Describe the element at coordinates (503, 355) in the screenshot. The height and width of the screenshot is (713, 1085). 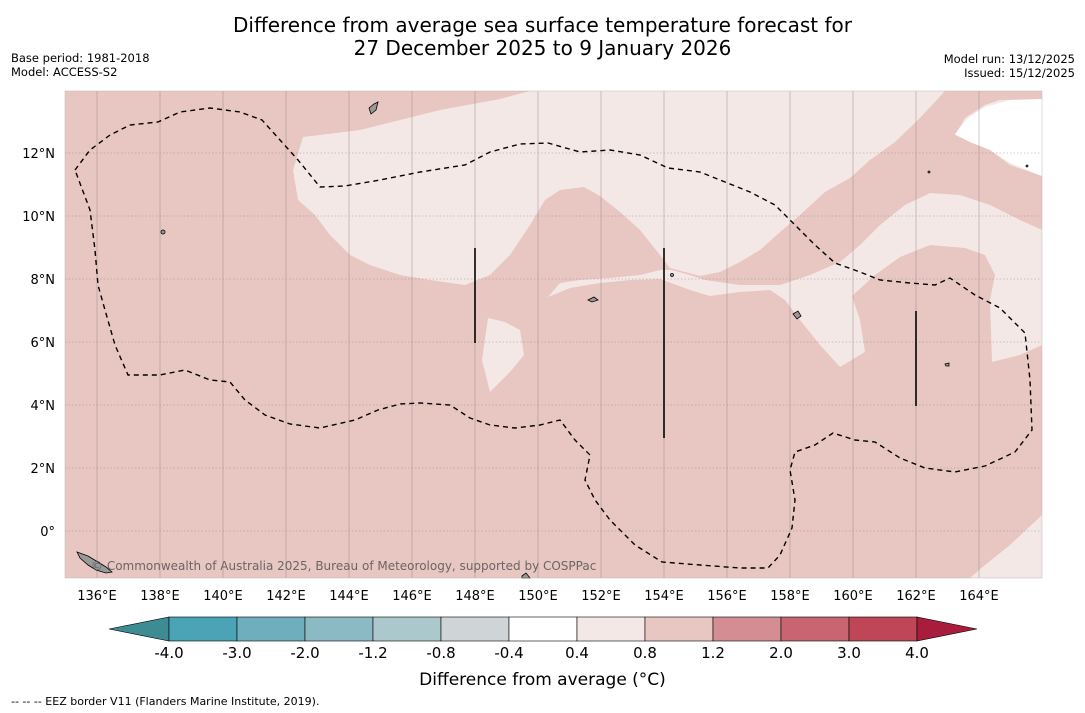
I see `anomaly-region-light-small` at that location.